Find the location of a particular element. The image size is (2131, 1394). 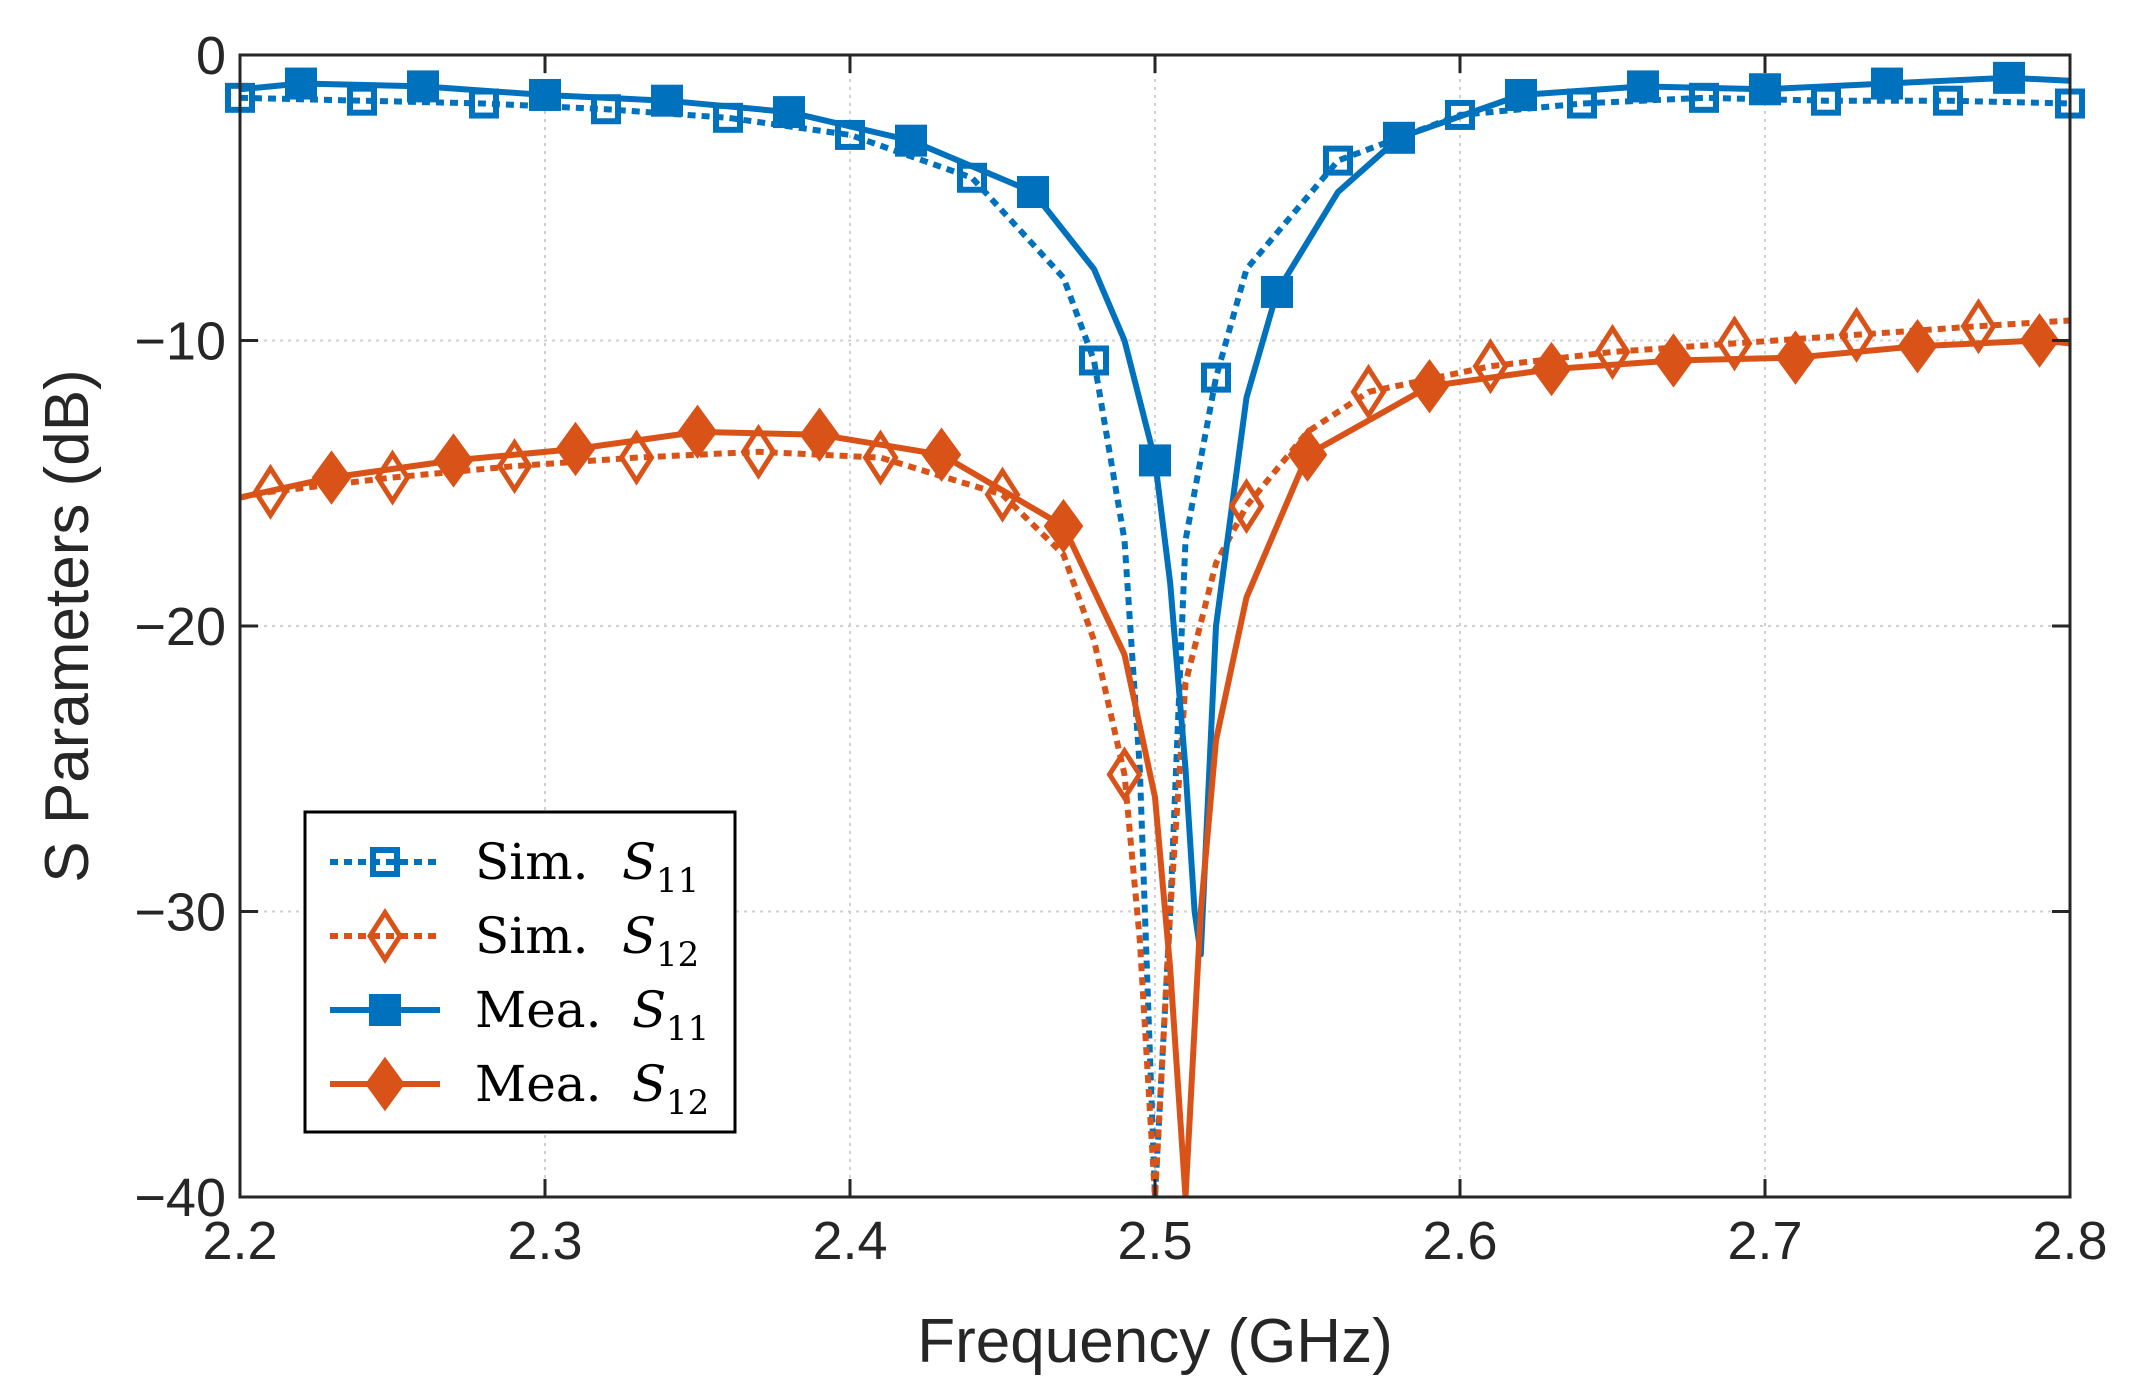

x-axis-label: Frequency (GHz) is located at coordinates (1154, 1341).